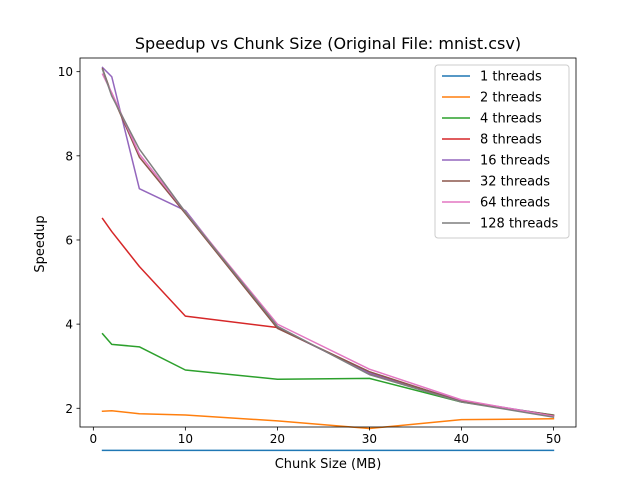  Describe the element at coordinates (519, 224) in the screenshot. I see `legend-label: 128 threads` at that location.